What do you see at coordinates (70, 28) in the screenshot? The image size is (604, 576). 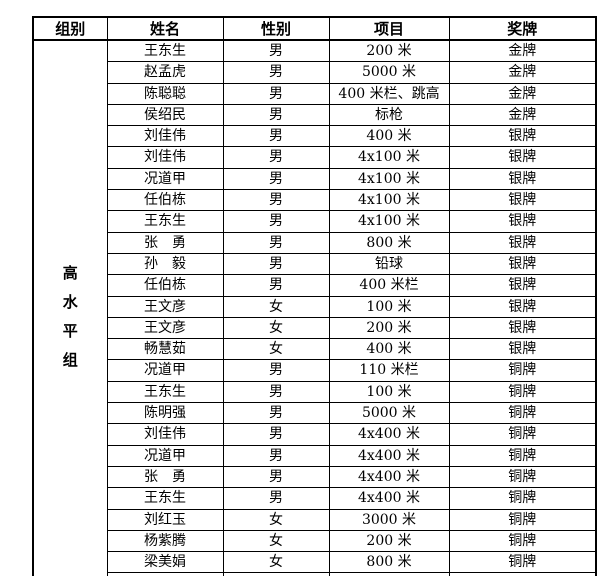 I see `col-header-group: 组别` at bounding box center [70, 28].